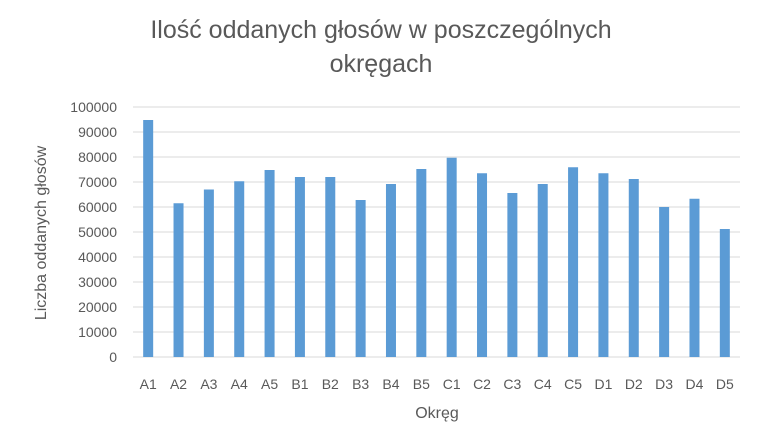 Image resolution: width=760 pixels, height=448 pixels. What do you see at coordinates (724, 293) in the screenshot?
I see `bar-d5` at bounding box center [724, 293].